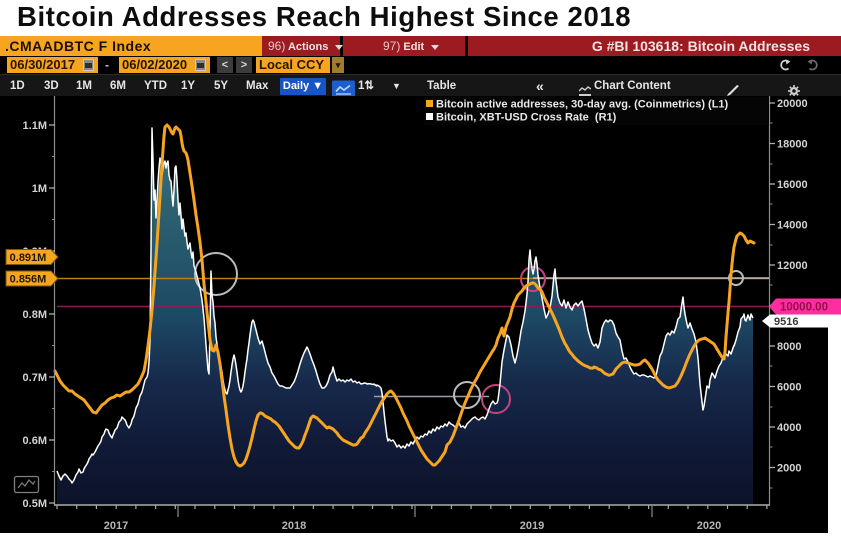 This screenshot has height=543, width=841. I want to click on svg-text: 0.891M, so click(28, 258).